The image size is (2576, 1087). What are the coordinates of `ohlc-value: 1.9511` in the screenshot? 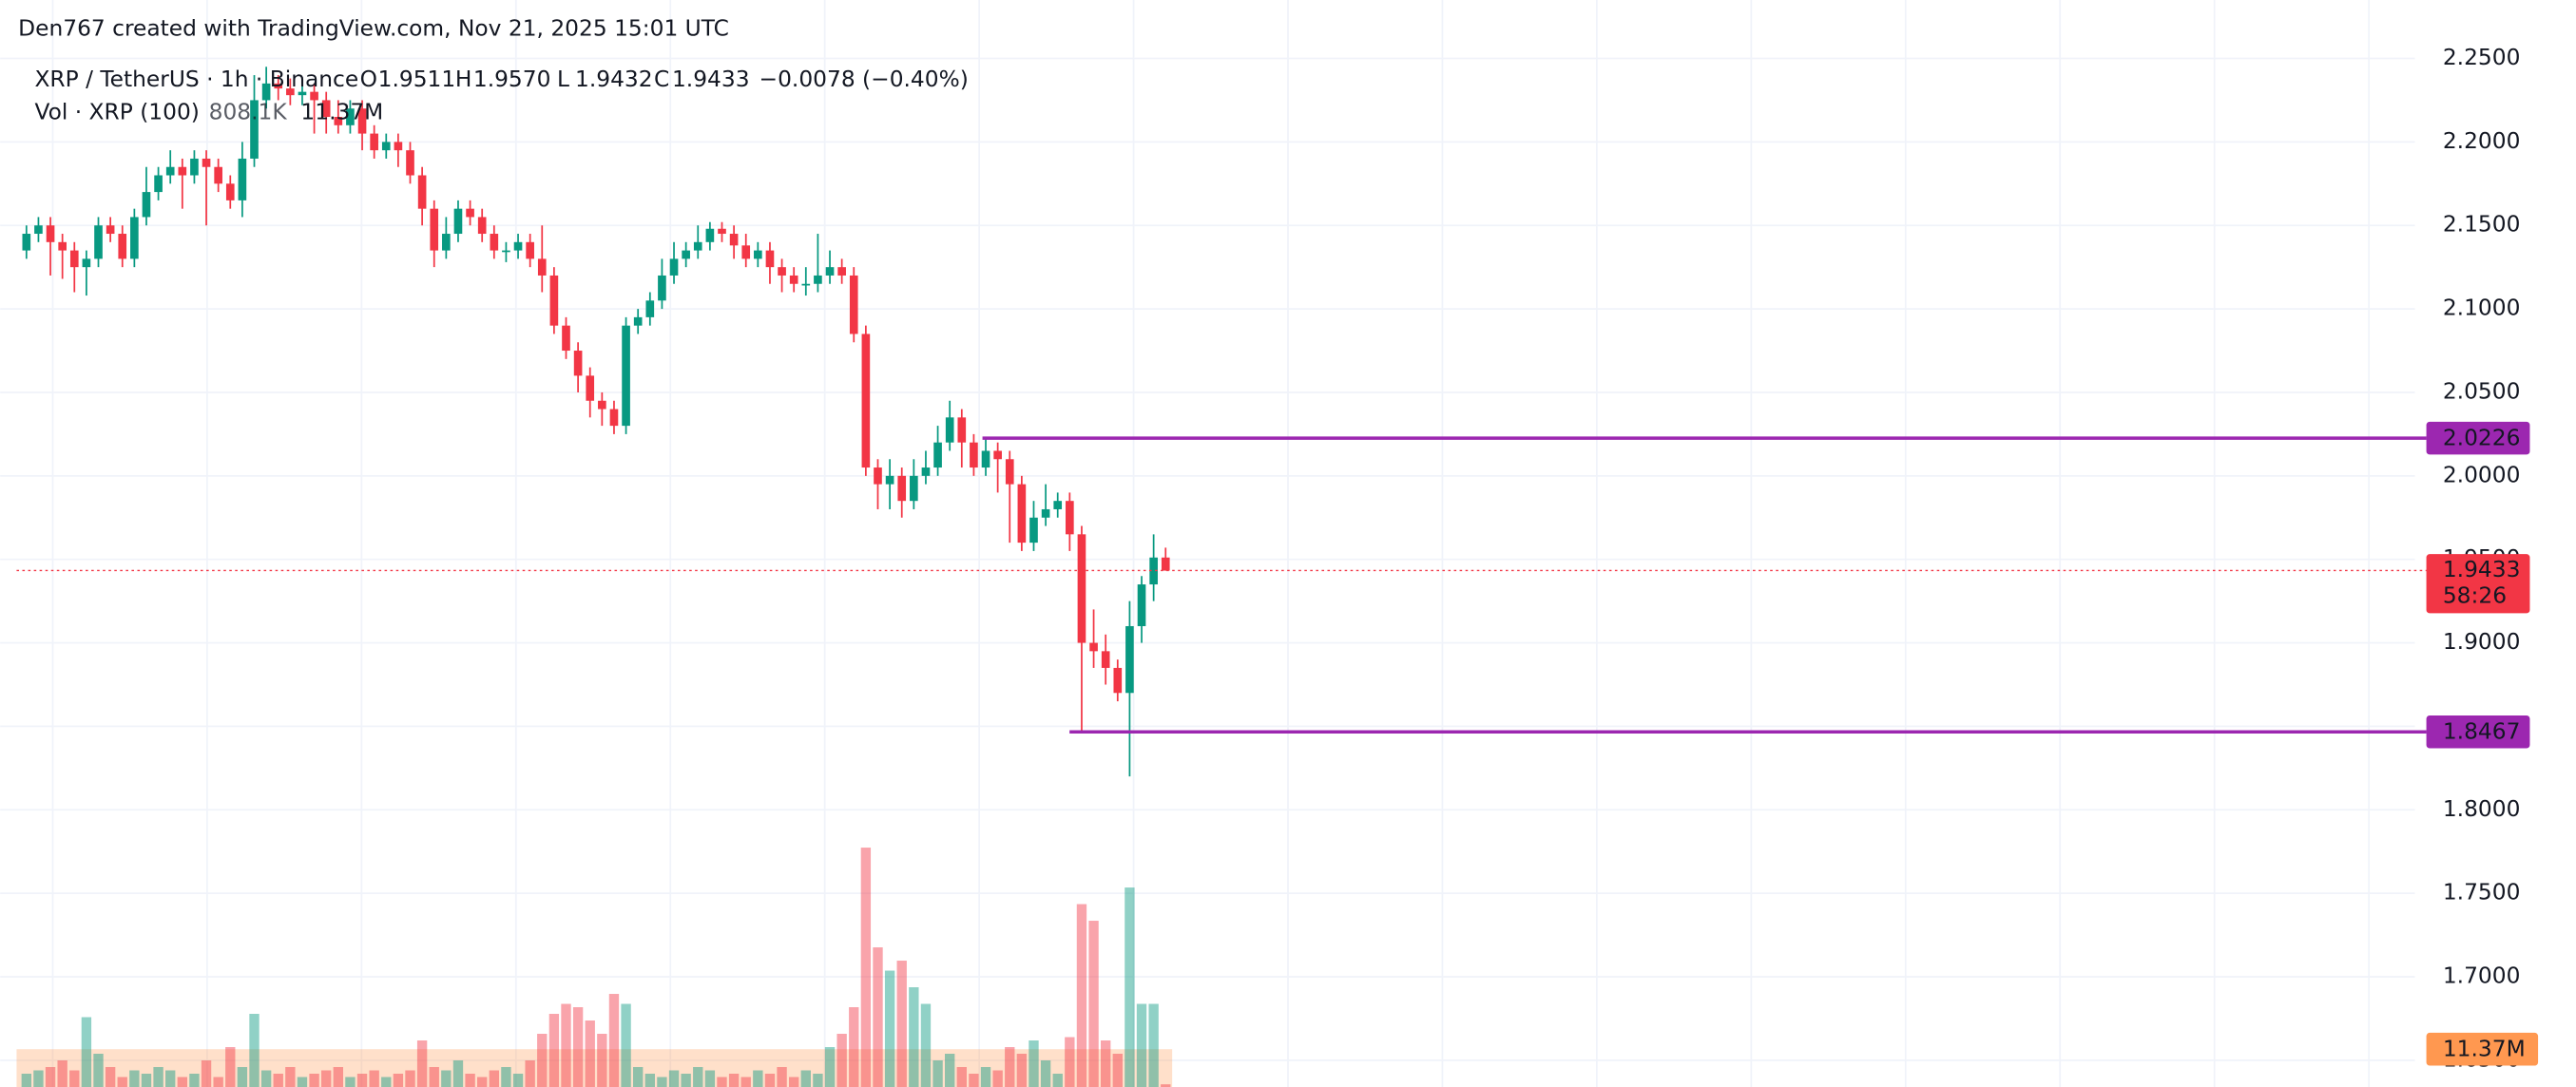 It's located at (417, 79).